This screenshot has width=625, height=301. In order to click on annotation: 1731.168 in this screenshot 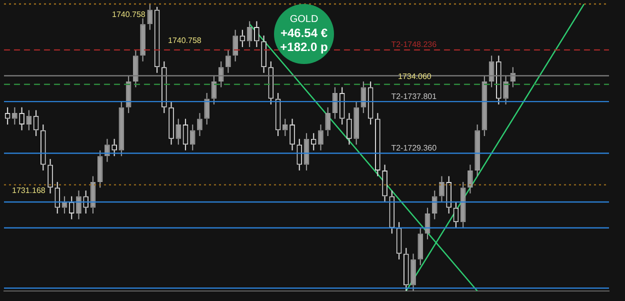, I will do `click(29, 190)`.